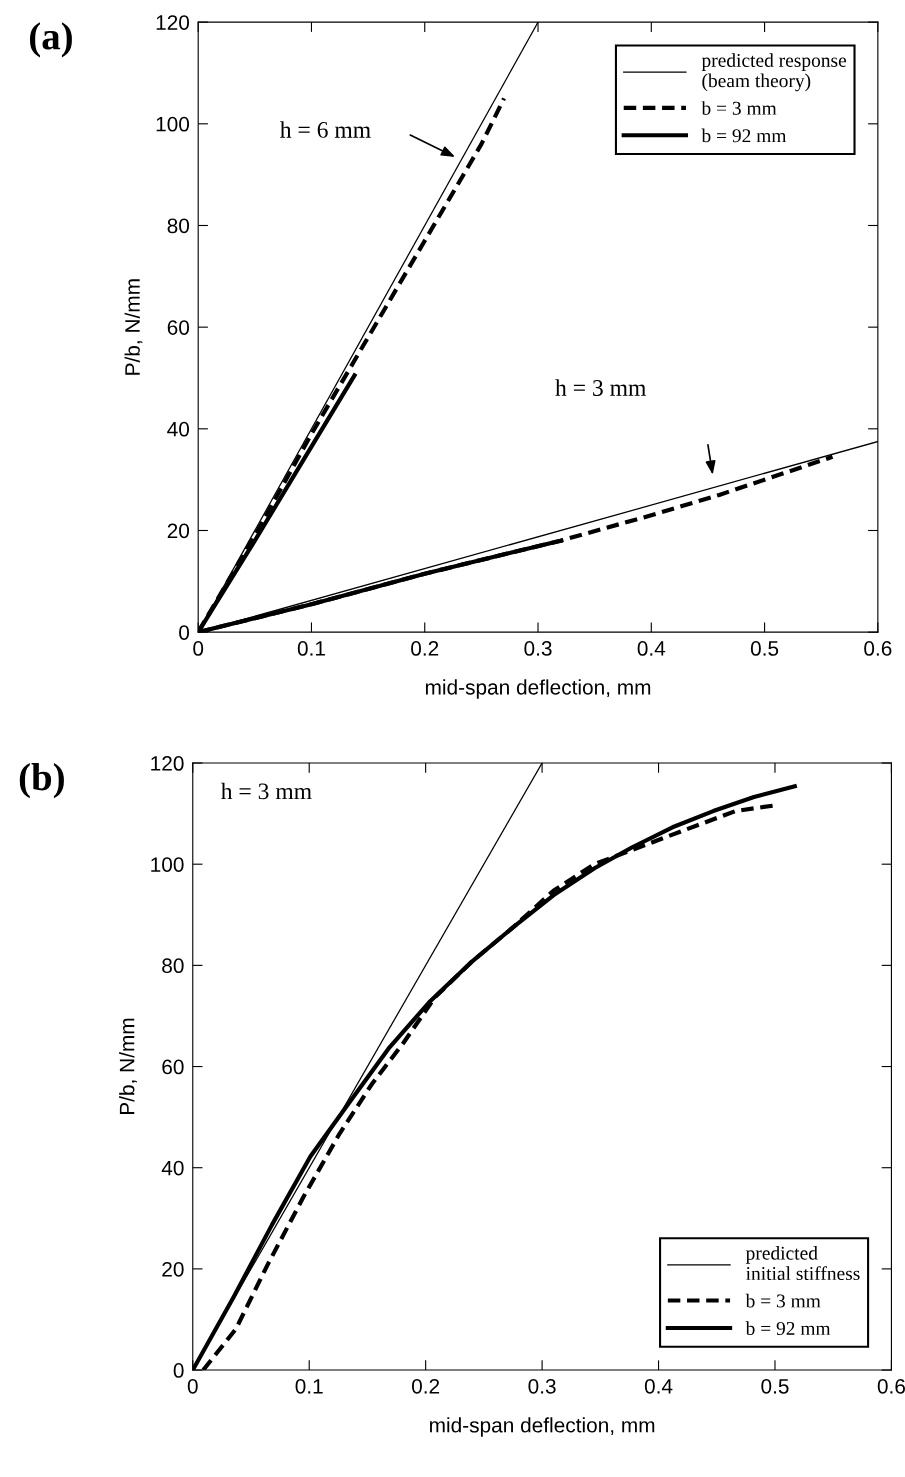 Image resolution: width=905 pixels, height=1477 pixels. What do you see at coordinates (198, 648) in the screenshot?
I see `x-tick-label: 0` at bounding box center [198, 648].